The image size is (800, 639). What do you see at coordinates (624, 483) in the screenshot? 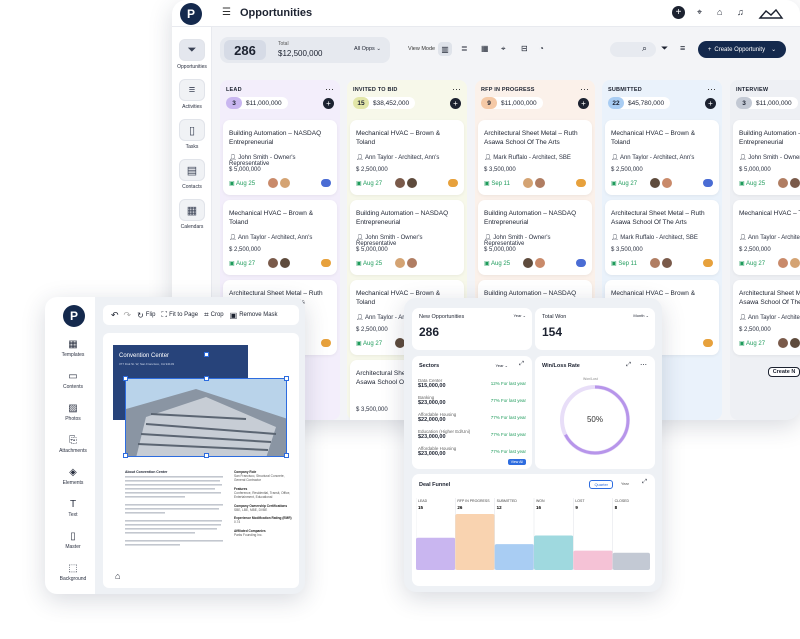
I see `tab-year: Year` at bounding box center [624, 483].